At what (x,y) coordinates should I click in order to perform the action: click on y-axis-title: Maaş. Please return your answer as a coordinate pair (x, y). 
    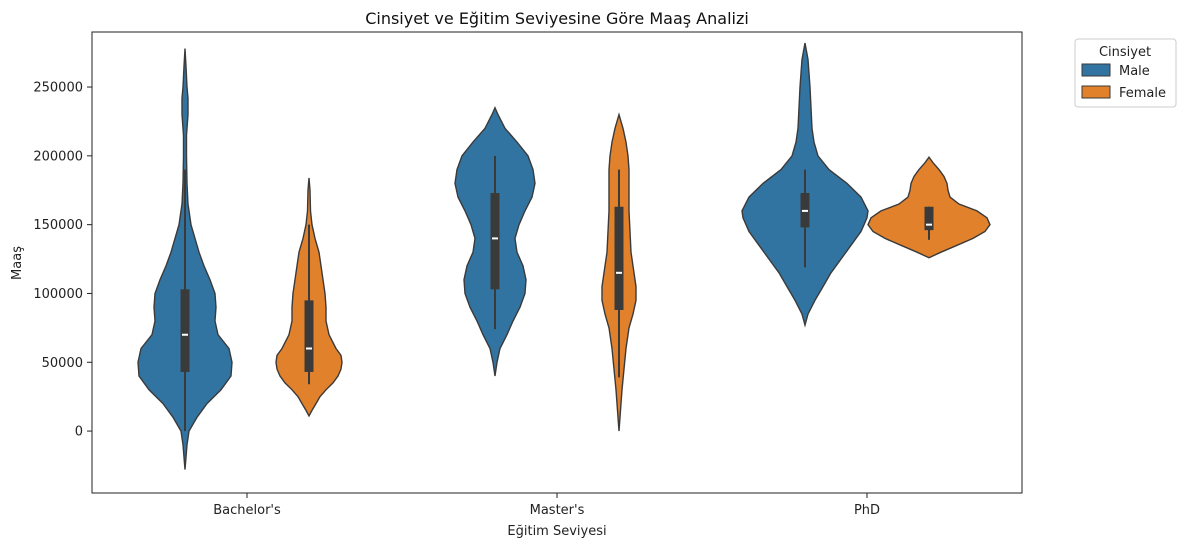
    Looking at the image, I should click on (17, 263).